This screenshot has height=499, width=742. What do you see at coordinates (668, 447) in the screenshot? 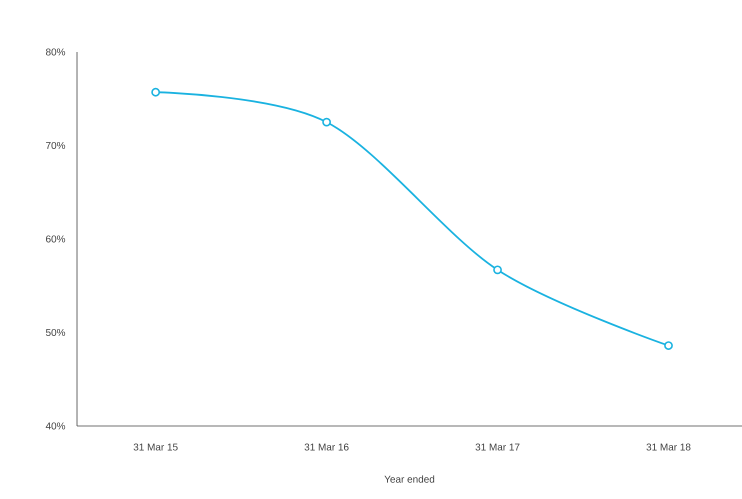
I see `x-tick-label: 31 Mar 18` at bounding box center [668, 447].